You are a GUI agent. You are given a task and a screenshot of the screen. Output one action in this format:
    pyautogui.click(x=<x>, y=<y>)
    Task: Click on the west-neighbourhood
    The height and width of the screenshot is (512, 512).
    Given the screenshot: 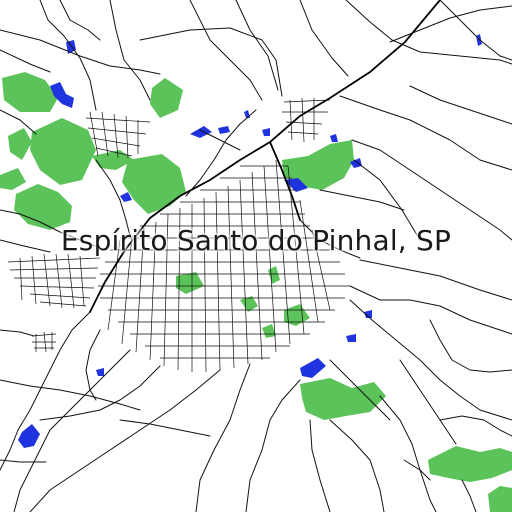 What is the action you would take?
    pyautogui.click(x=54, y=281)
    